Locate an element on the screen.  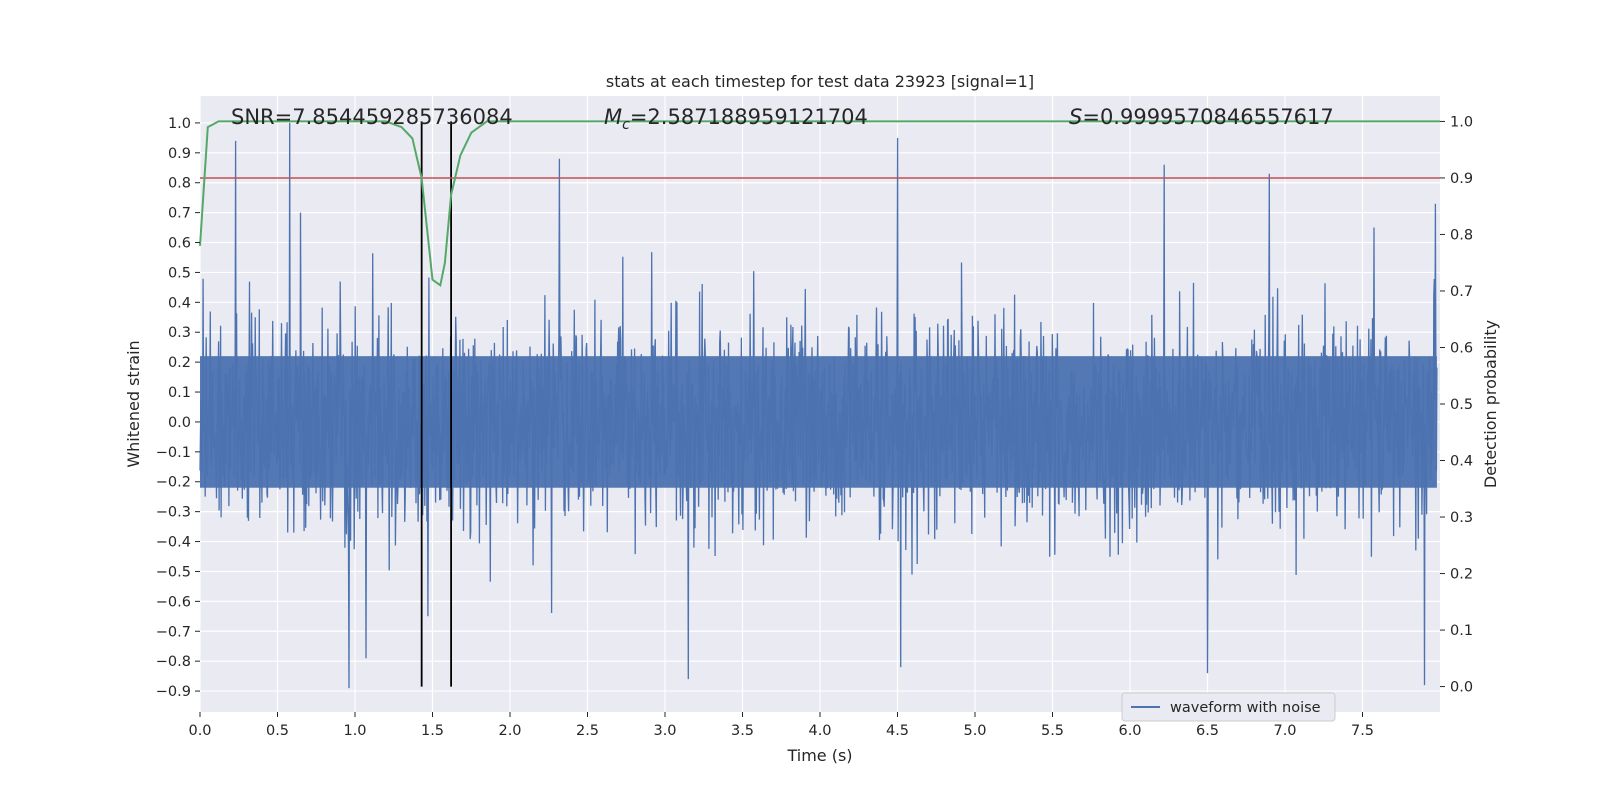
legend: waveform with noise is located at coordinates (1228, 707).